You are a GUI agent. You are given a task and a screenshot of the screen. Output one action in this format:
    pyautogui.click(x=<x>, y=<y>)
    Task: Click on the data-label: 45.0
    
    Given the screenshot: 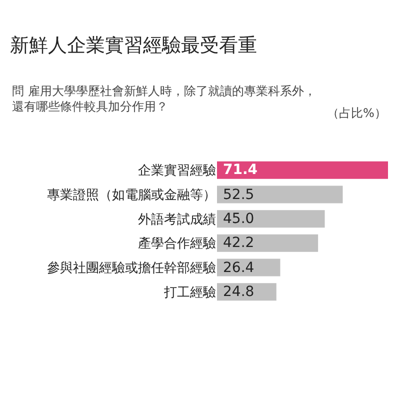 What is the action you would take?
    pyautogui.click(x=238, y=219)
    